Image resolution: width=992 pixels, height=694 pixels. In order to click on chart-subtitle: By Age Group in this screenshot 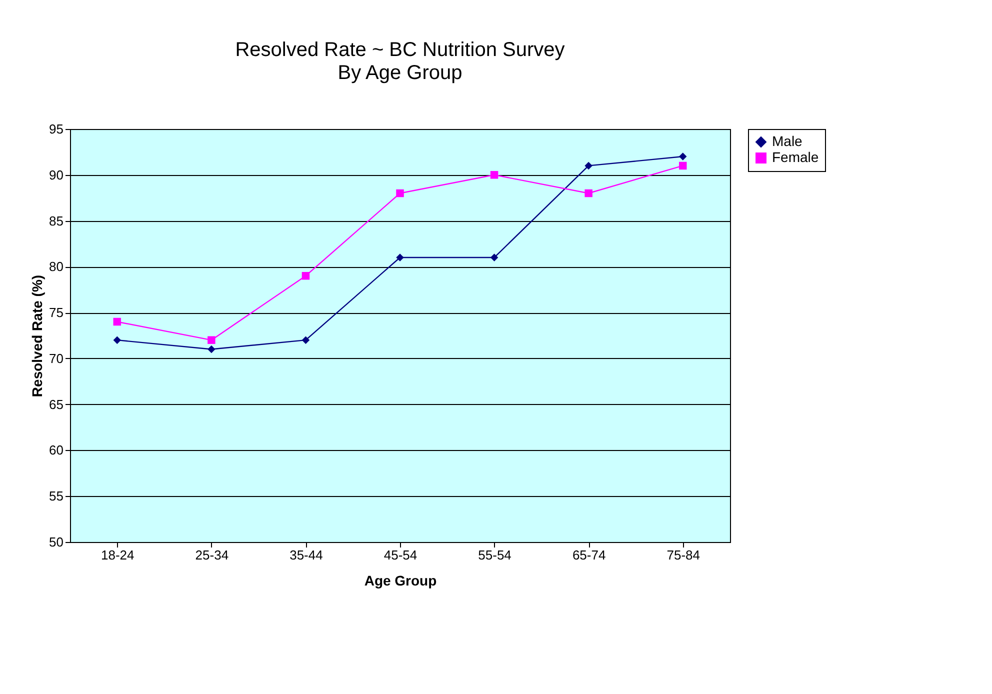, I will do `click(400, 73)`.